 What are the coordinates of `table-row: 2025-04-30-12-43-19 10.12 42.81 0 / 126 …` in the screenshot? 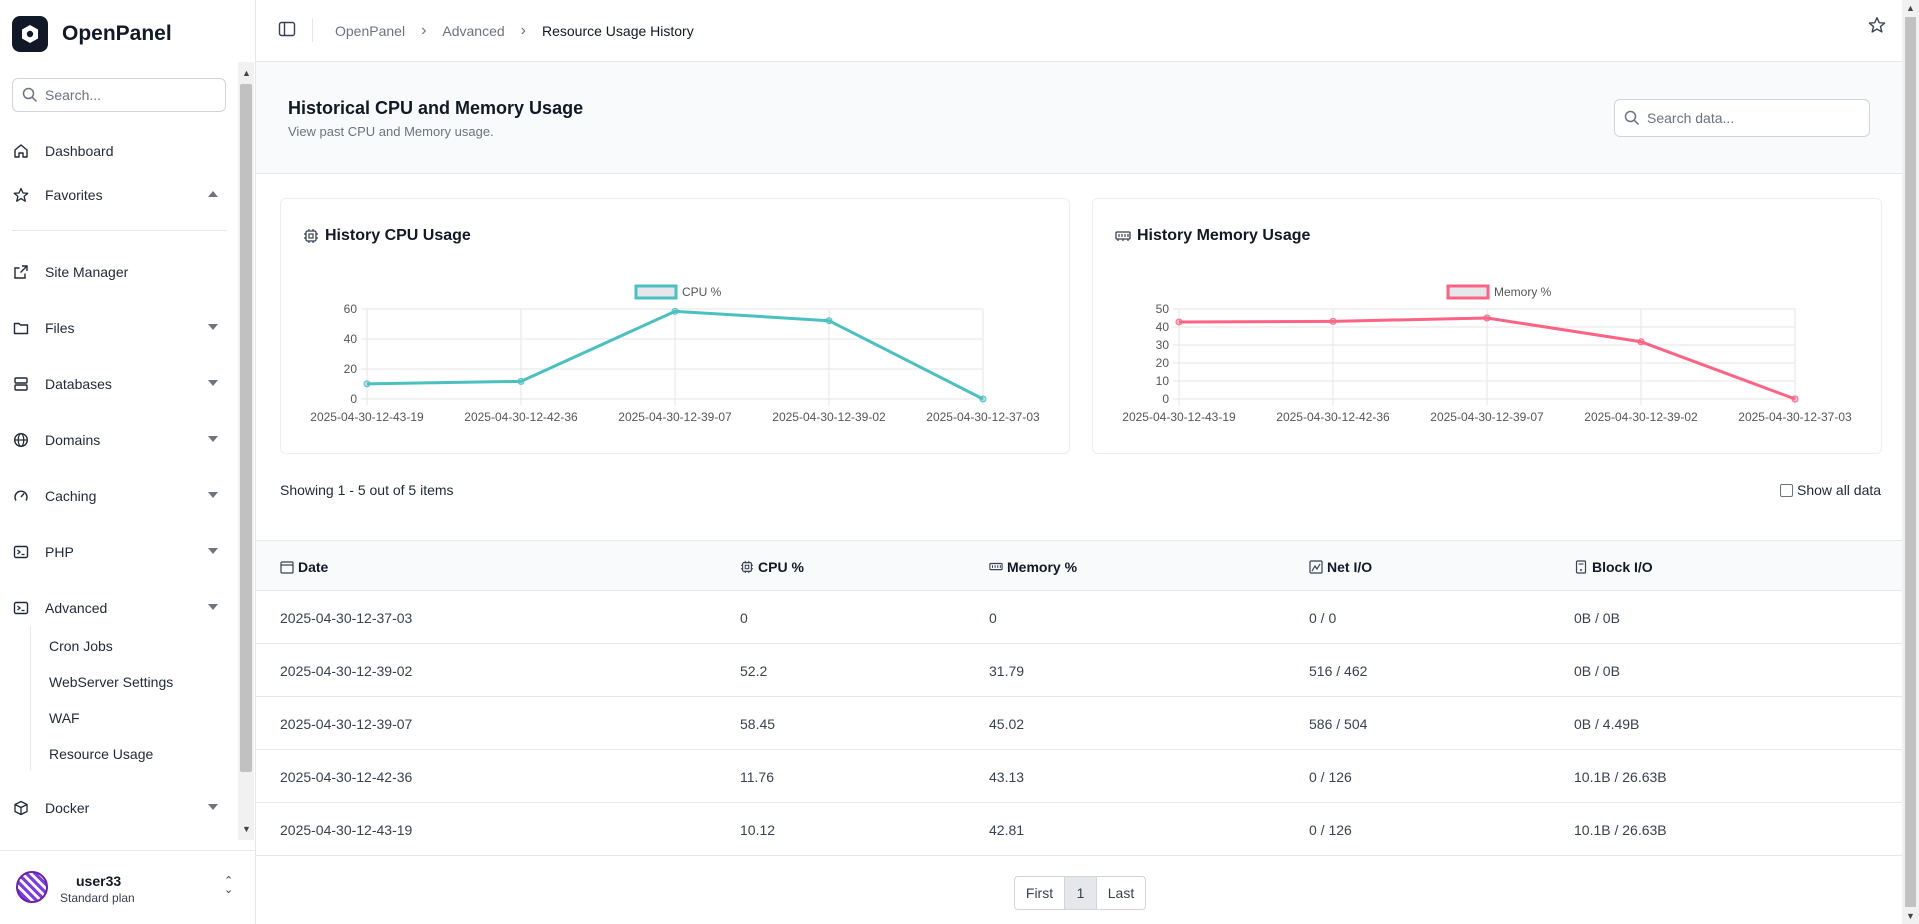 It's located at (1079, 829).